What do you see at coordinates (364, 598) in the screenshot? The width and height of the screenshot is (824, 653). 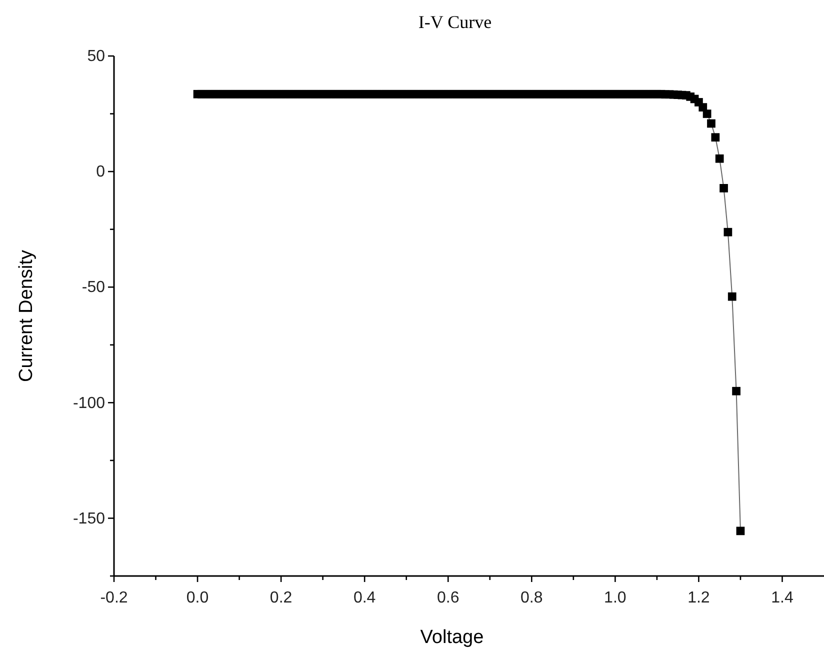 I see `x-tick-label: 0.4` at bounding box center [364, 598].